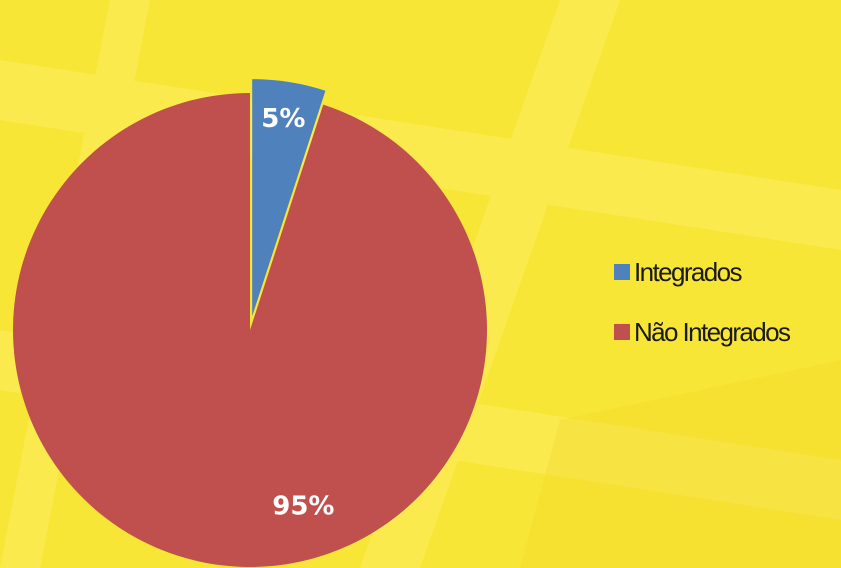 This screenshot has height=568, width=841. Describe the element at coordinates (622, 272) in the screenshot. I see `legend-swatch-integrados` at that location.